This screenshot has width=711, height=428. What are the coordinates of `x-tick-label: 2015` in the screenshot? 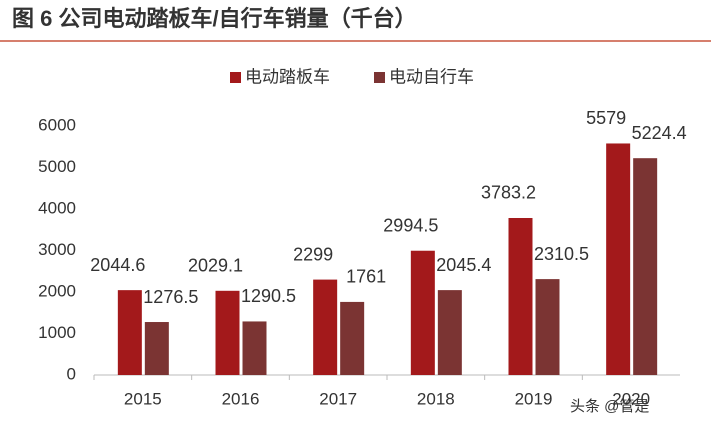 It's located at (143, 398).